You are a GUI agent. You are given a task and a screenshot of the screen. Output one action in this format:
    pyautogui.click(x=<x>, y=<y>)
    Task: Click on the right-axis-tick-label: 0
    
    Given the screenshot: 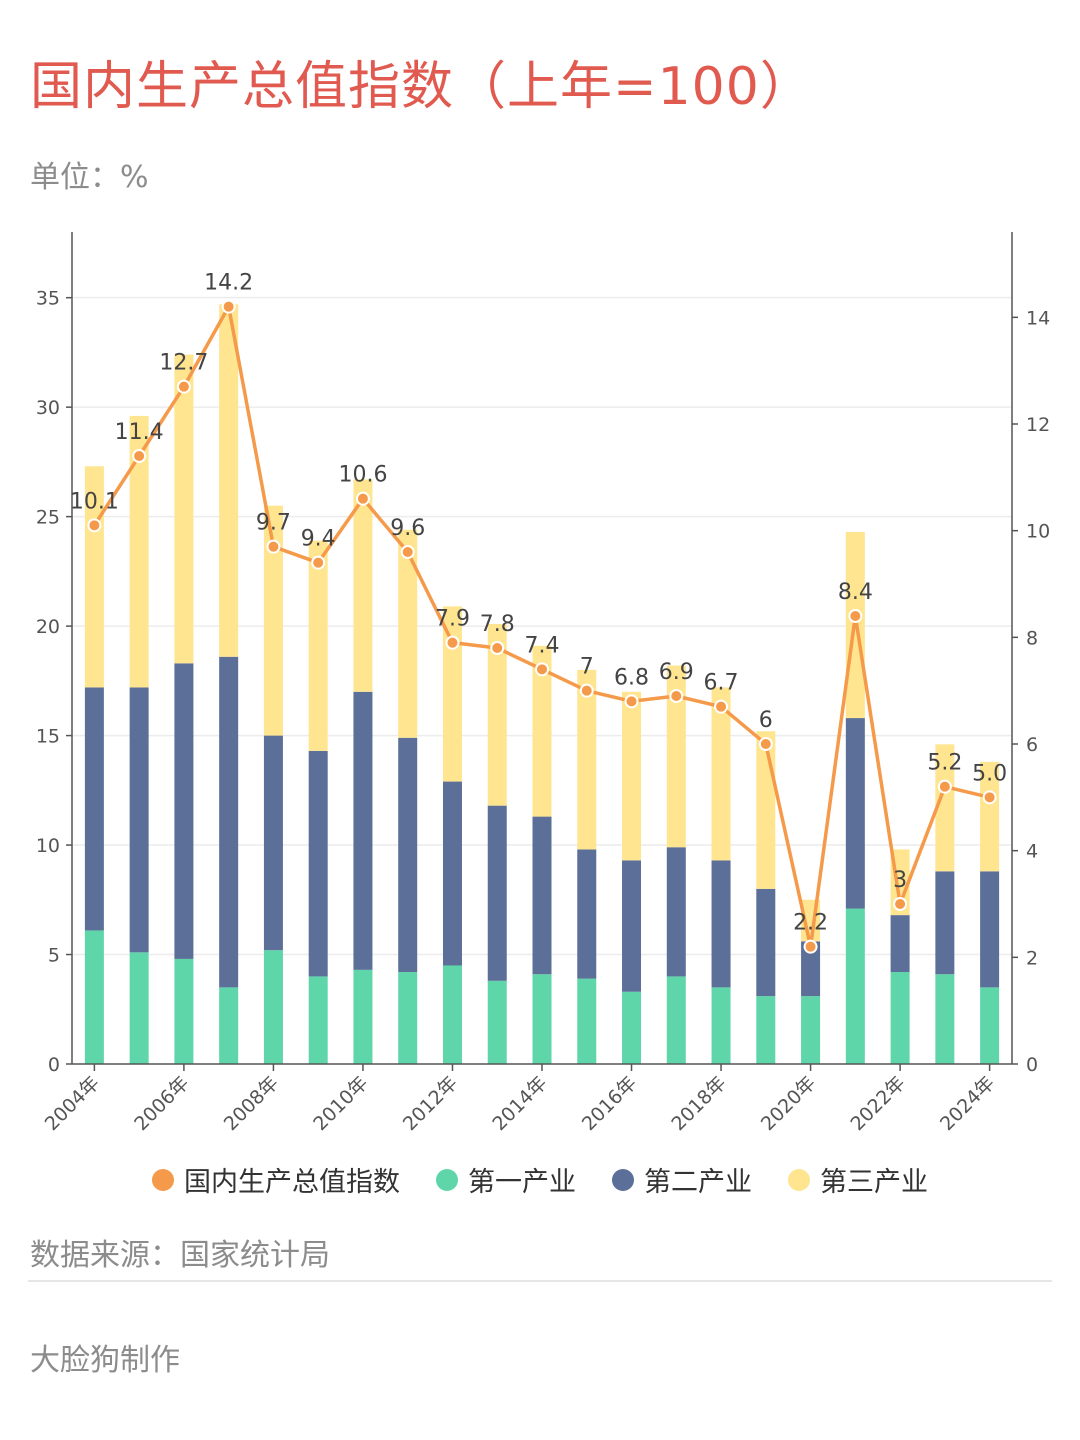 What is the action you would take?
    pyautogui.click(x=1032, y=1065)
    